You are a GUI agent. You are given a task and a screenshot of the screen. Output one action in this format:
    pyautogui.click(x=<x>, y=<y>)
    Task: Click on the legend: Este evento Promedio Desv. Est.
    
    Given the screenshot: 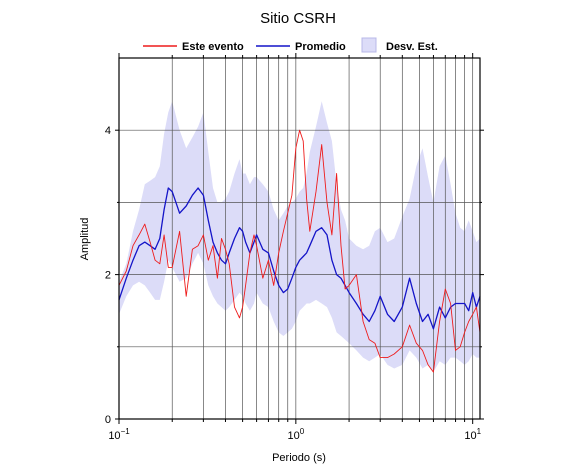 What is the action you would take?
    pyautogui.click(x=290, y=45)
    